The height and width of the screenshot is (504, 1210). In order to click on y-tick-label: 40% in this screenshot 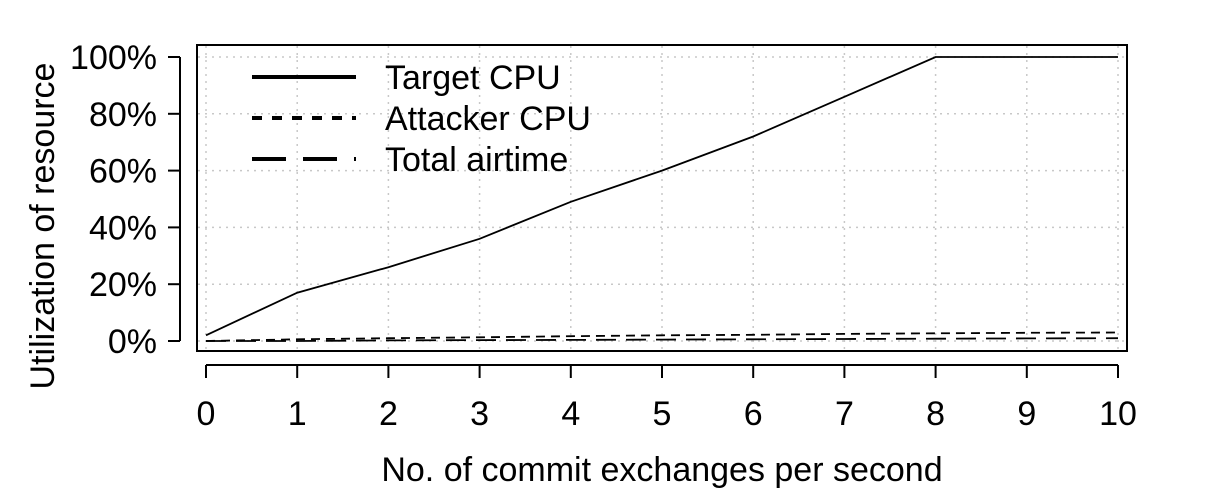, I will do `click(123, 228)`.